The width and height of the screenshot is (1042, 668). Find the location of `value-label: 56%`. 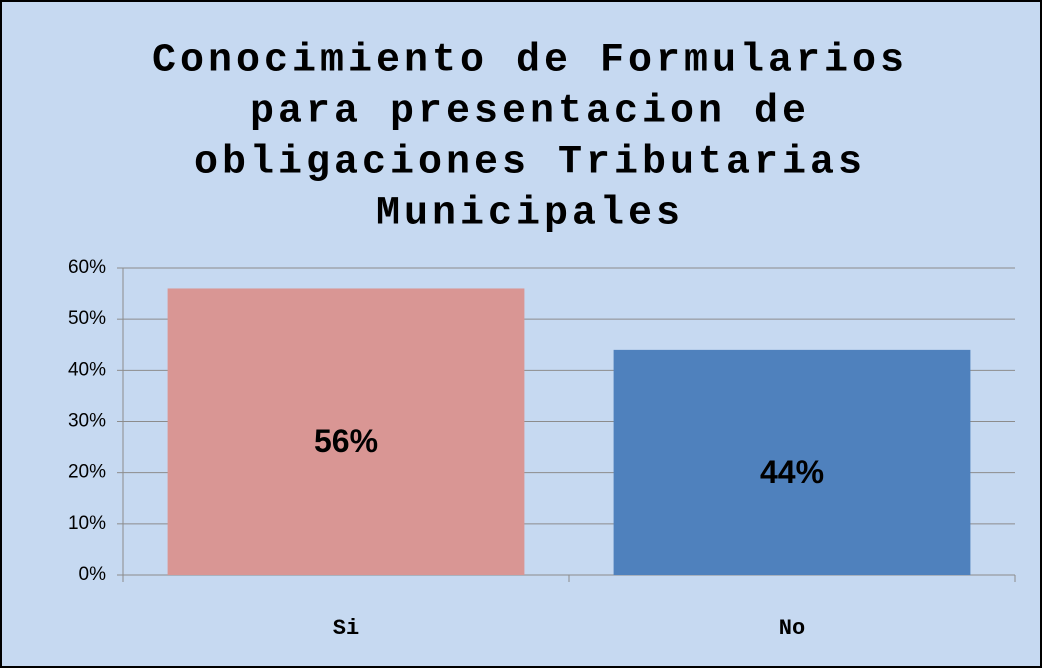

value-label: 56% is located at coordinates (346, 441).